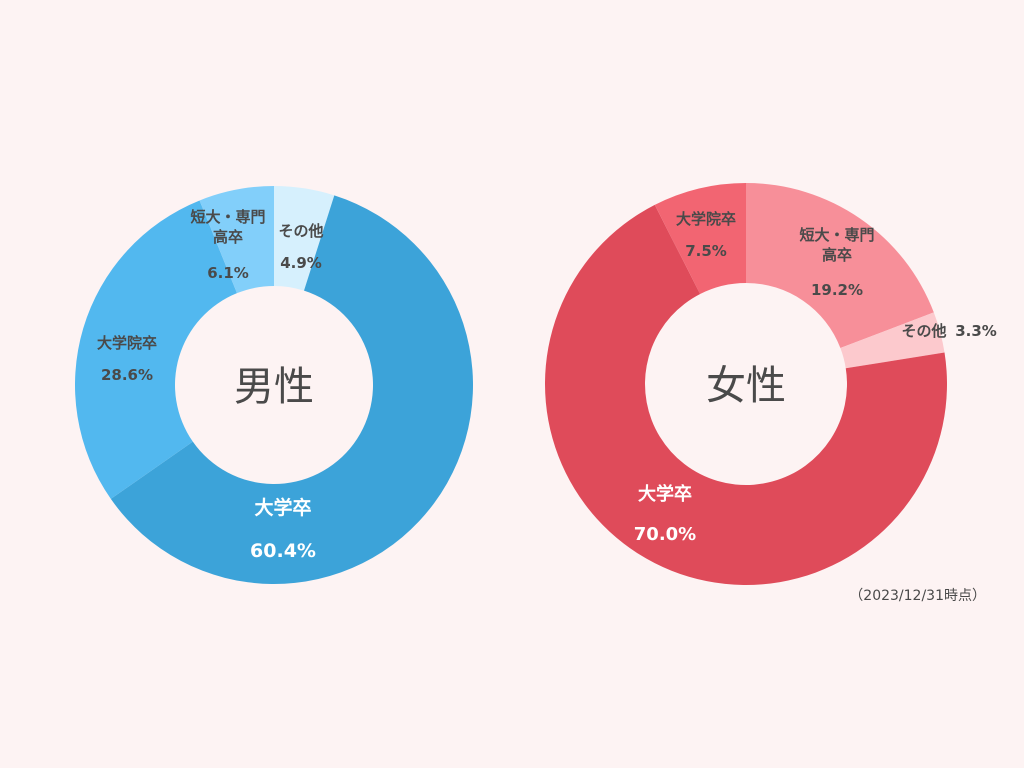  I want to click on female-slice-2-label: 大学卒, so click(665, 494).